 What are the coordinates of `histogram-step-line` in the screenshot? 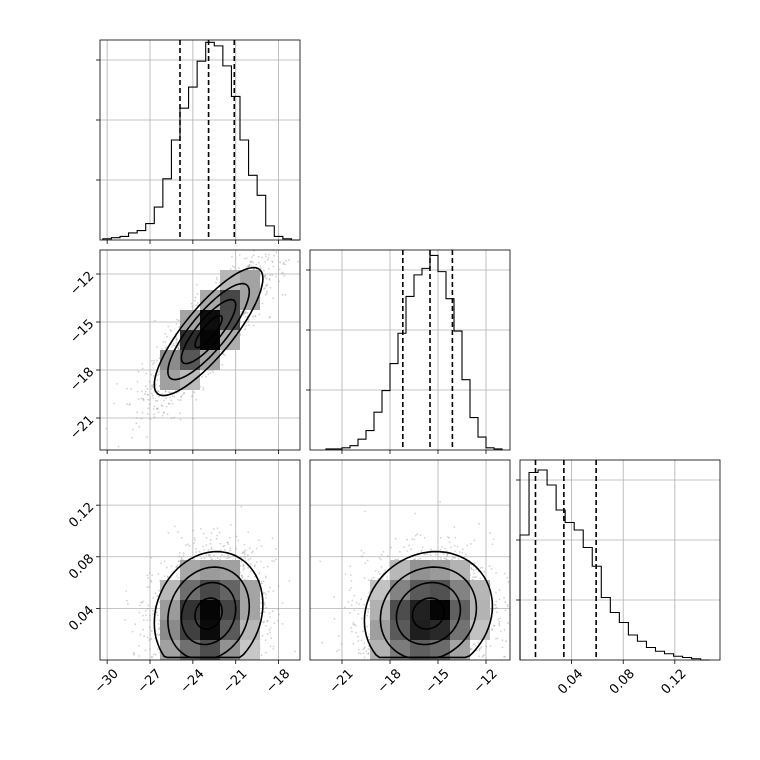 It's located at (201, 141).